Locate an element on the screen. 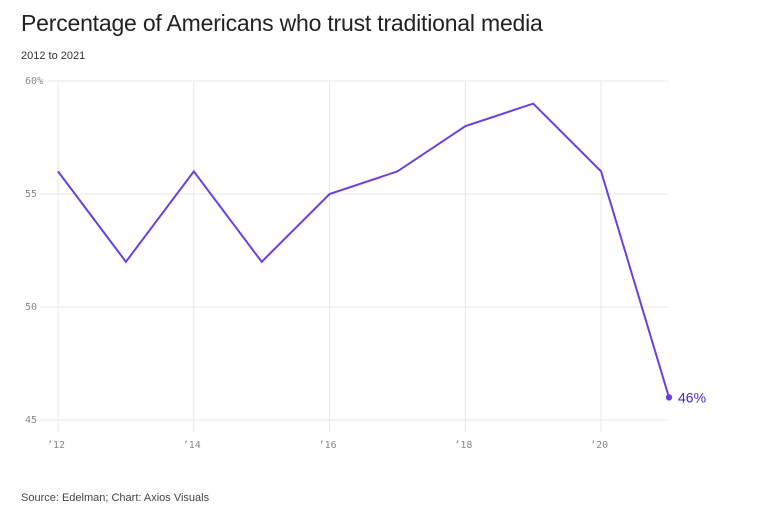 Image resolution: width=765 pixels, height=519 pixels. end-point-marker is located at coordinates (669, 397).